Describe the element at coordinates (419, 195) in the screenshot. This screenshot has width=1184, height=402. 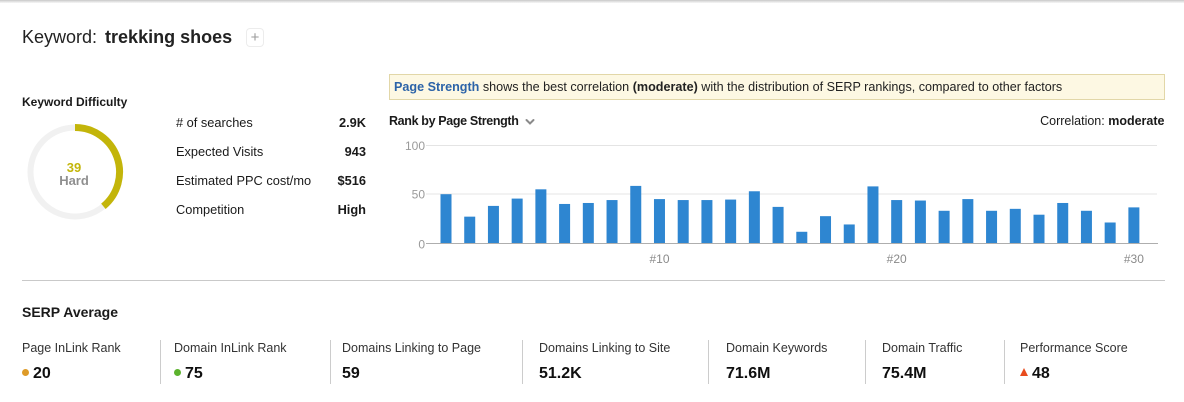
I see `svg-text: 50` at that location.